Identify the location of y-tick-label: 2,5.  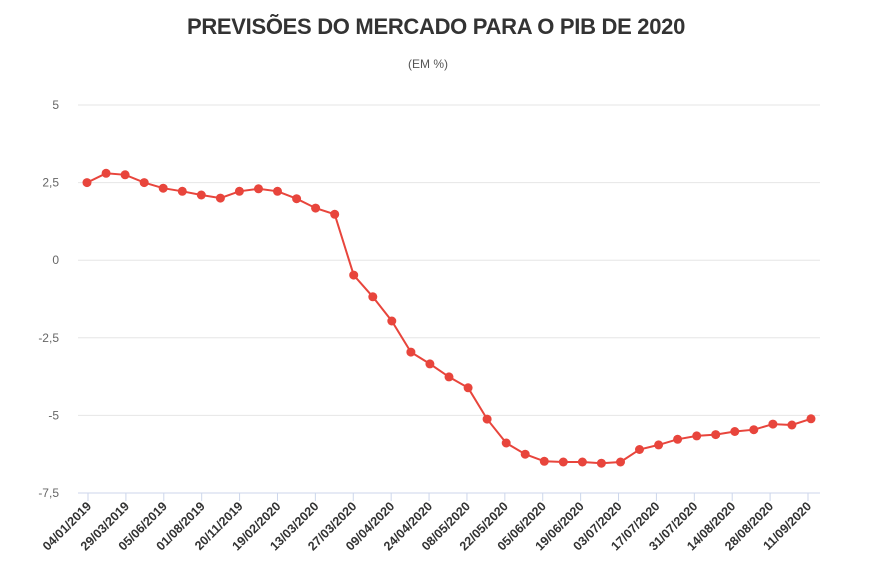
(50, 183).